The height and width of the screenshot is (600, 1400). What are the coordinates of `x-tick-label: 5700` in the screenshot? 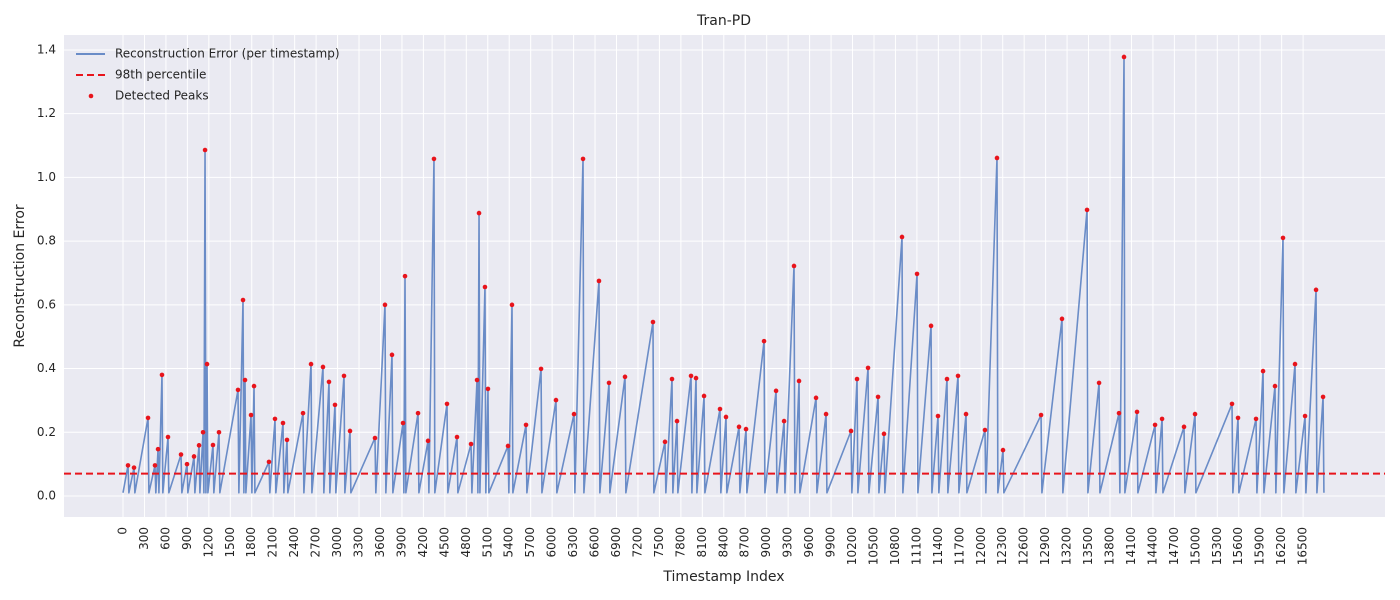 It's located at (530, 542).